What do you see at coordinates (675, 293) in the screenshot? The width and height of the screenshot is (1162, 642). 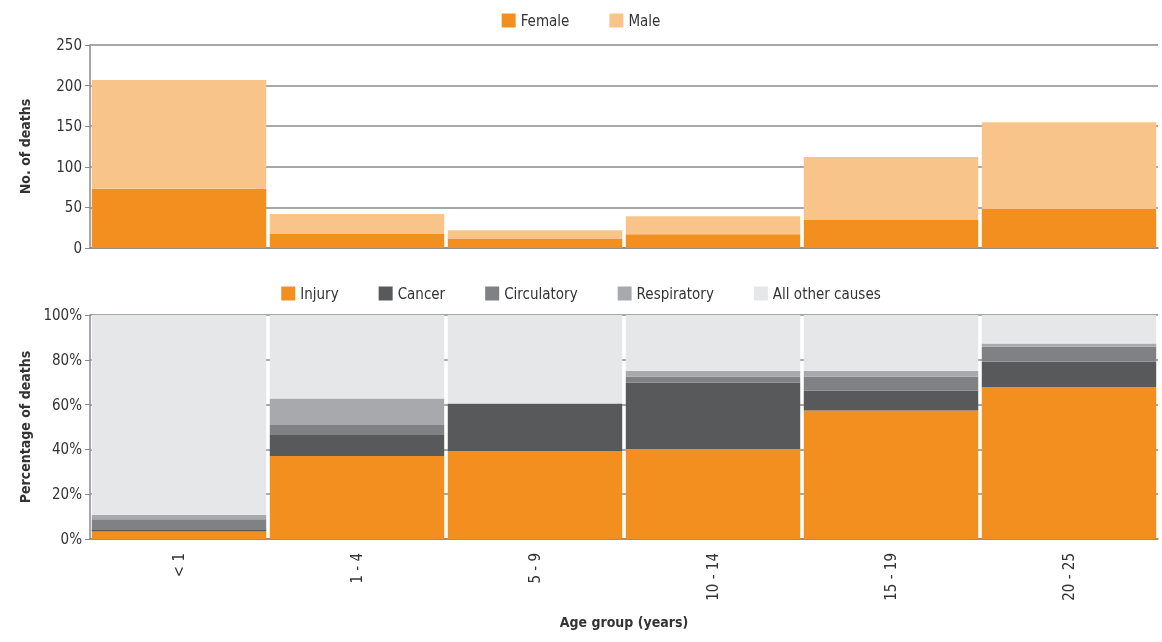 I see `legend-label: Respiratory` at bounding box center [675, 293].